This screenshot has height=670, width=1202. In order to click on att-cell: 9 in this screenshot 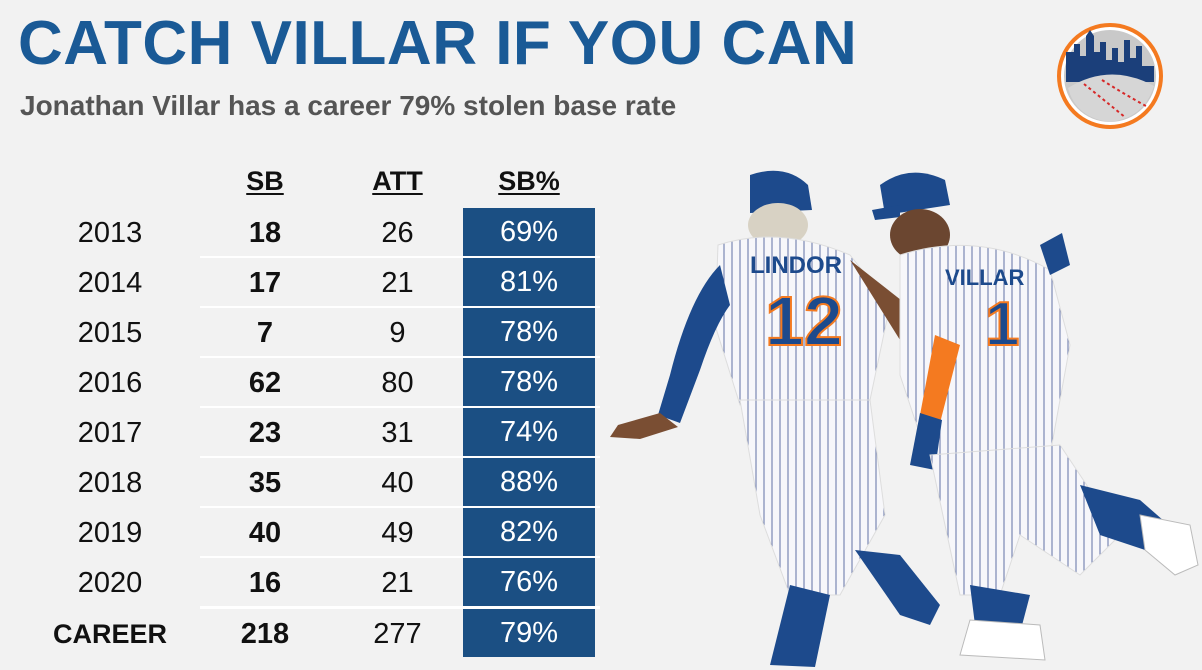, I will do `click(397, 333)`.